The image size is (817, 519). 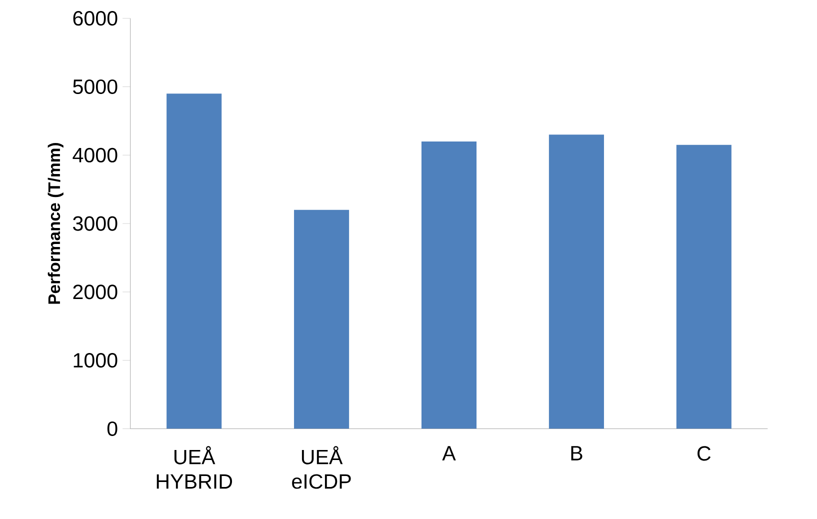 I want to click on y-axis-title: Performance (T/mm), so click(x=56, y=223).